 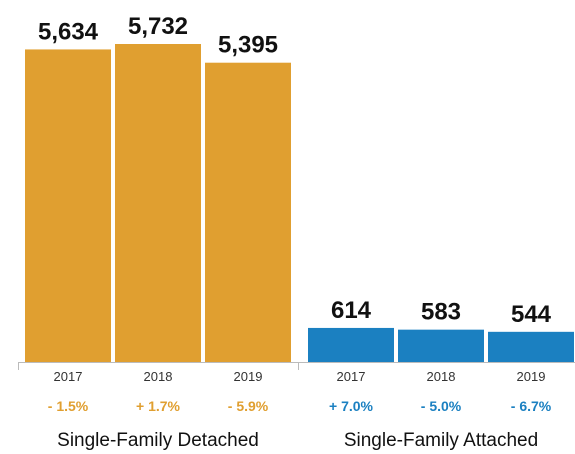 I want to click on bar-value-label: 5,634, so click(x=68, y=31).